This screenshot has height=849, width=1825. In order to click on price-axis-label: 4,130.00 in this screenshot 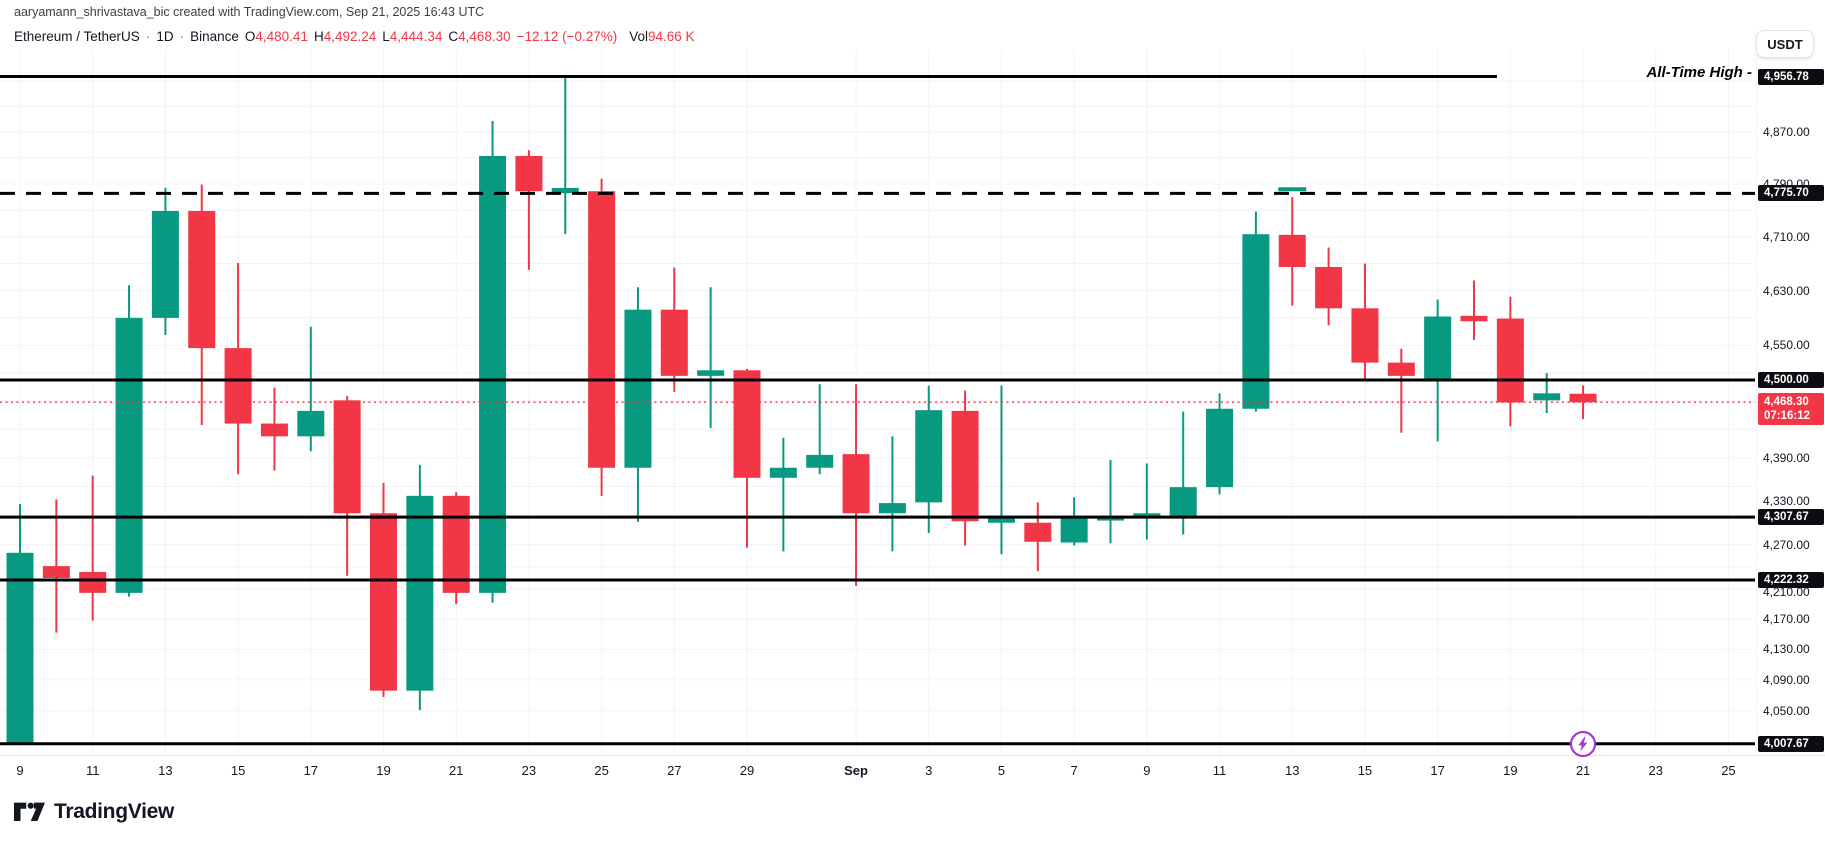, I will do `click(1786, 649)`.